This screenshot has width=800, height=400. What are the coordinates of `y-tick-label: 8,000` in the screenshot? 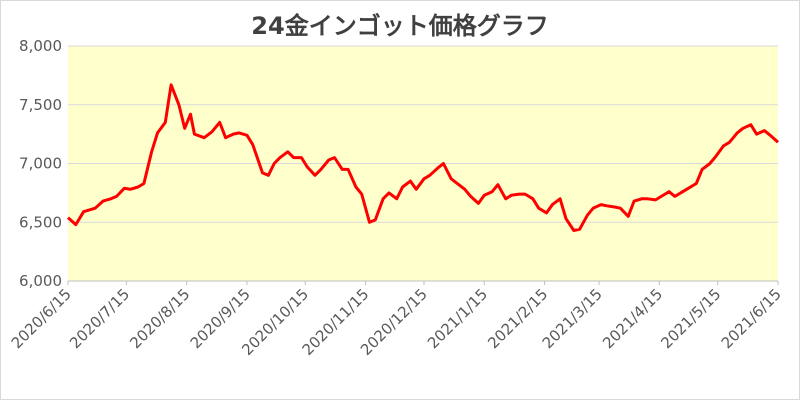 It's located at (40, 46).